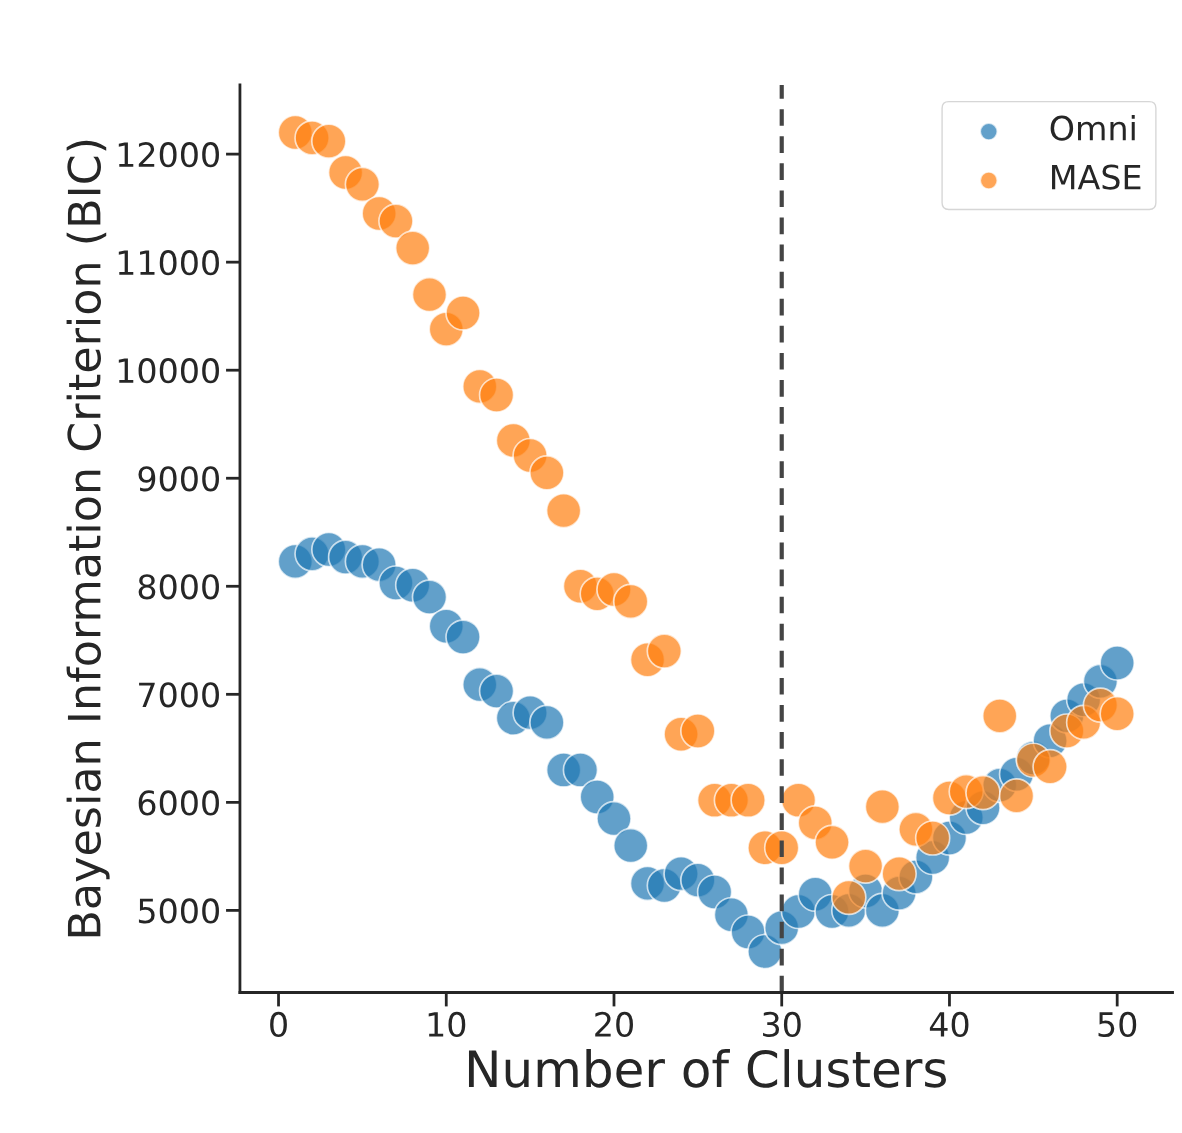 The width and height of the screenshot is (1182, 1133). I want to click on x-tick-label: 40, so click(949, 1024).